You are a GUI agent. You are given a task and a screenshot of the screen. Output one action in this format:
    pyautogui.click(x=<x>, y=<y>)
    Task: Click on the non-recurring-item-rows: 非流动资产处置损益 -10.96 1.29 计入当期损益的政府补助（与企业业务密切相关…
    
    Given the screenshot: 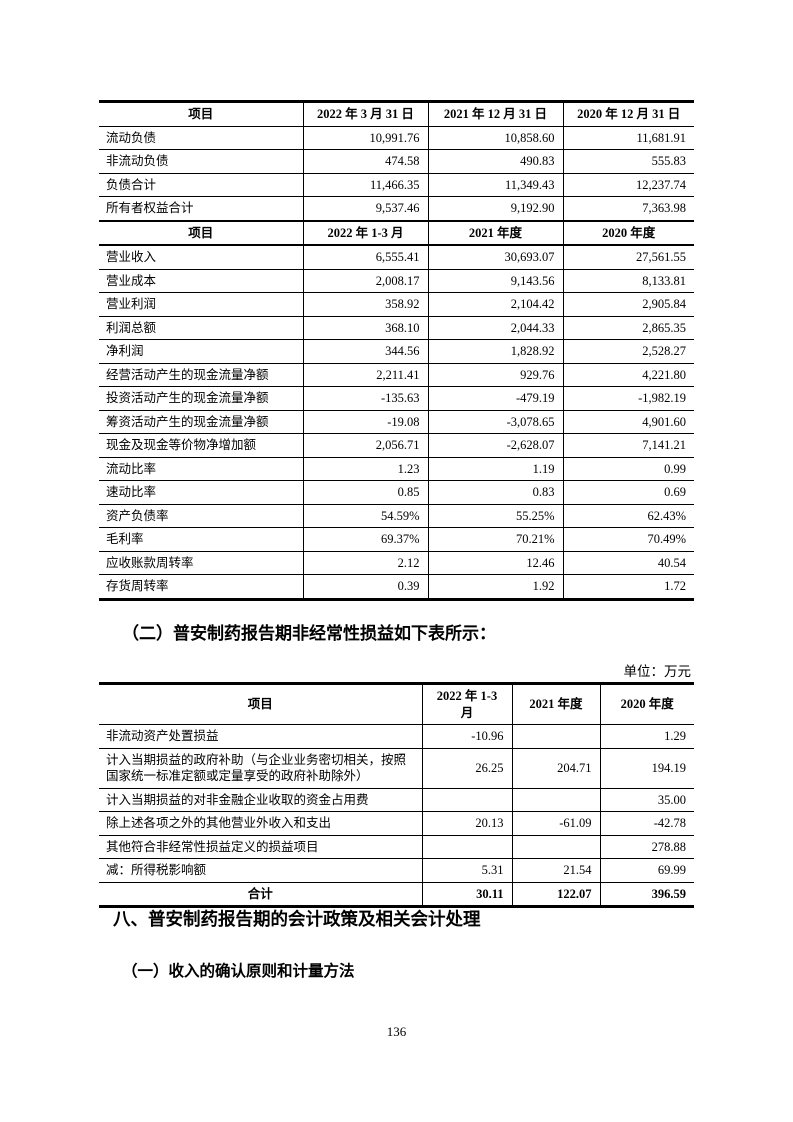 What is the action you would take?
    pyautogui.click(x=396, y=803)
    